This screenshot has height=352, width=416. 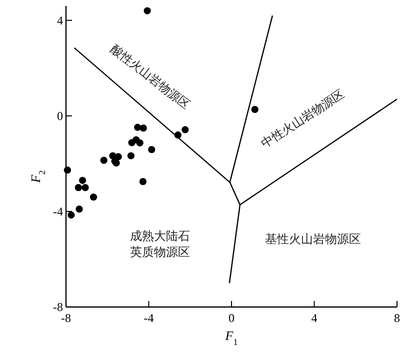 What do you see at coordinates (60, 20) in the screenshot?
I see `y-tick-label: 4` at bounding box center [60, 20].